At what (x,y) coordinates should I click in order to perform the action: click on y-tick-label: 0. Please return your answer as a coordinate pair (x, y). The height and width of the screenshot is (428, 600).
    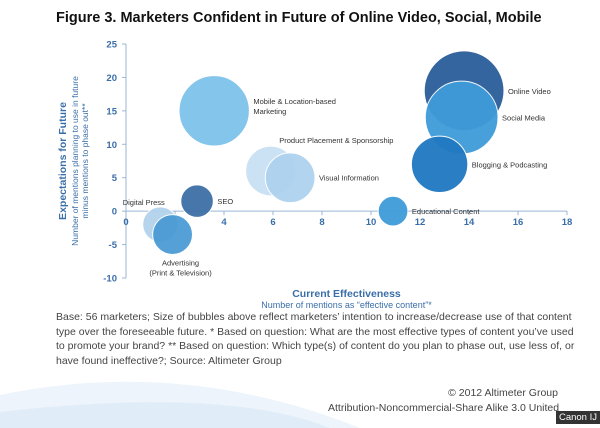
    Looking at the image, I should click on (114, 212).